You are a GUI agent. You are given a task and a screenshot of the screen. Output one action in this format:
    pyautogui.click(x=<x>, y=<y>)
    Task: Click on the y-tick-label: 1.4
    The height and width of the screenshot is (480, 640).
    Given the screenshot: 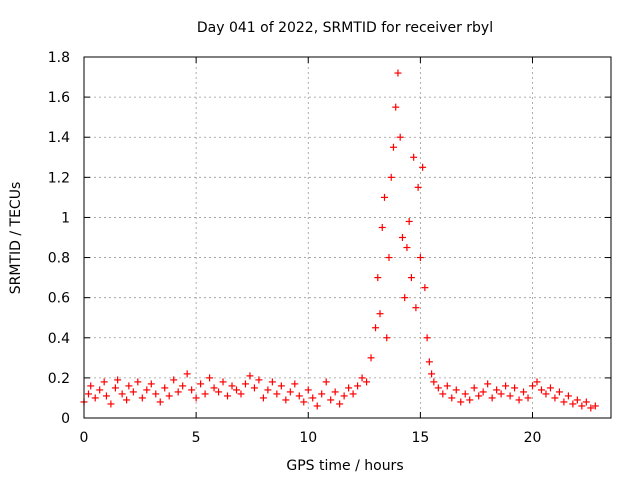 What is the action you would take?
    pyautogui.click(x=59, y=138)
    